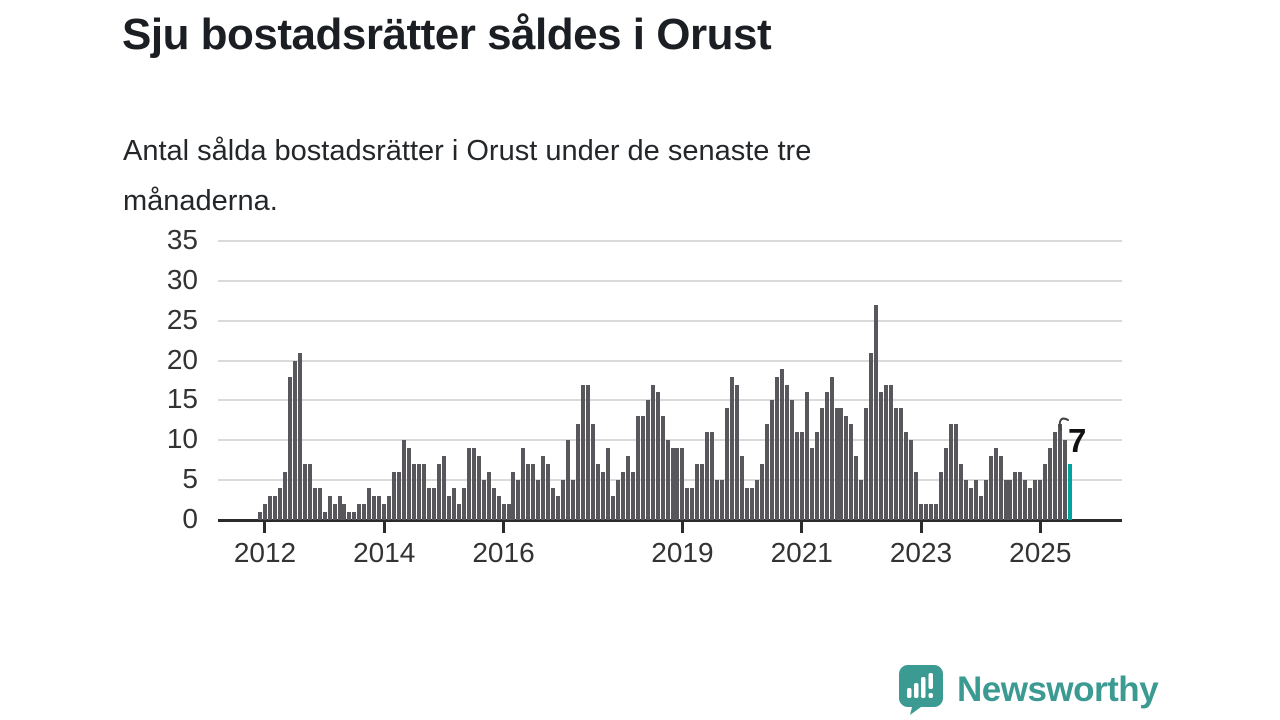  I want to click on branding-wordmark: Newsworthy, so click(1058, 689).